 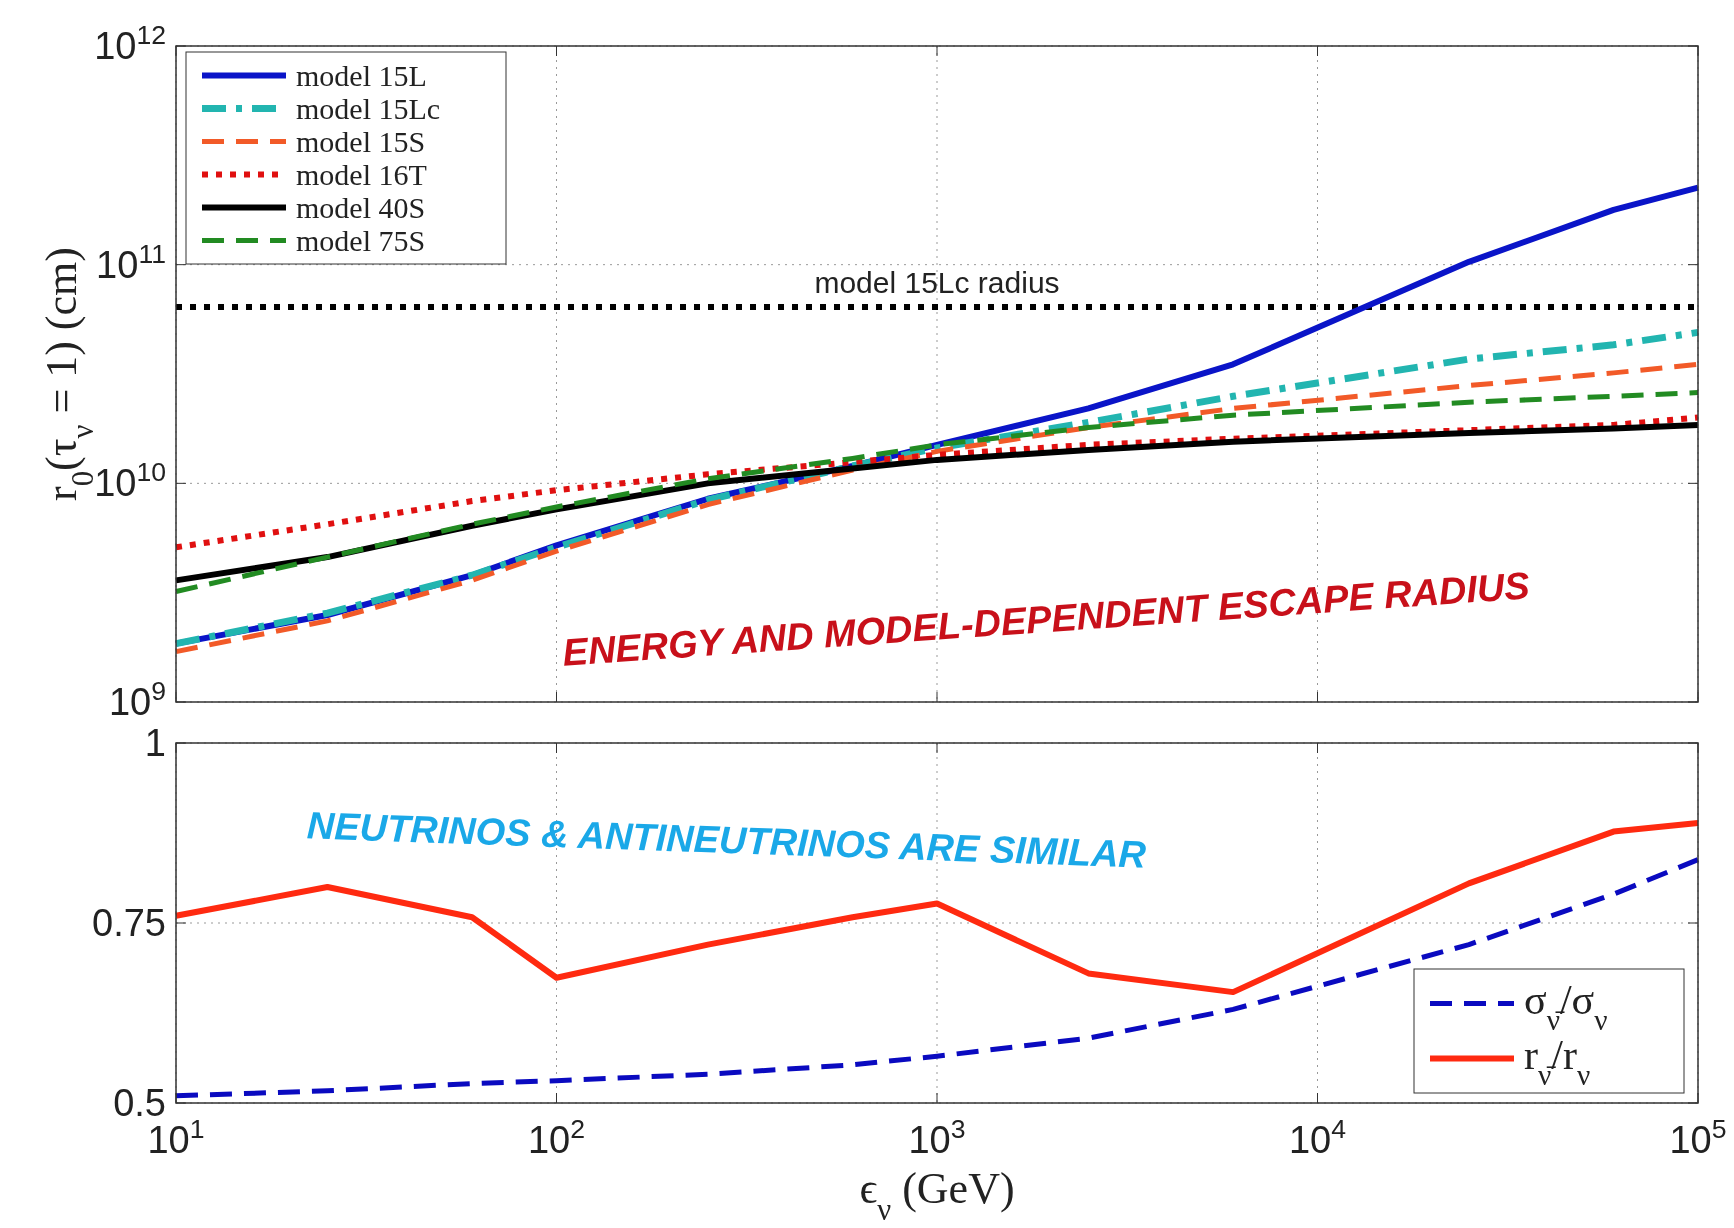 What do you see at coordinates (937, 1137) in the screenshot?
I see `x-tick-label: 10$^{3}$` at bounding box center [937, 1137].